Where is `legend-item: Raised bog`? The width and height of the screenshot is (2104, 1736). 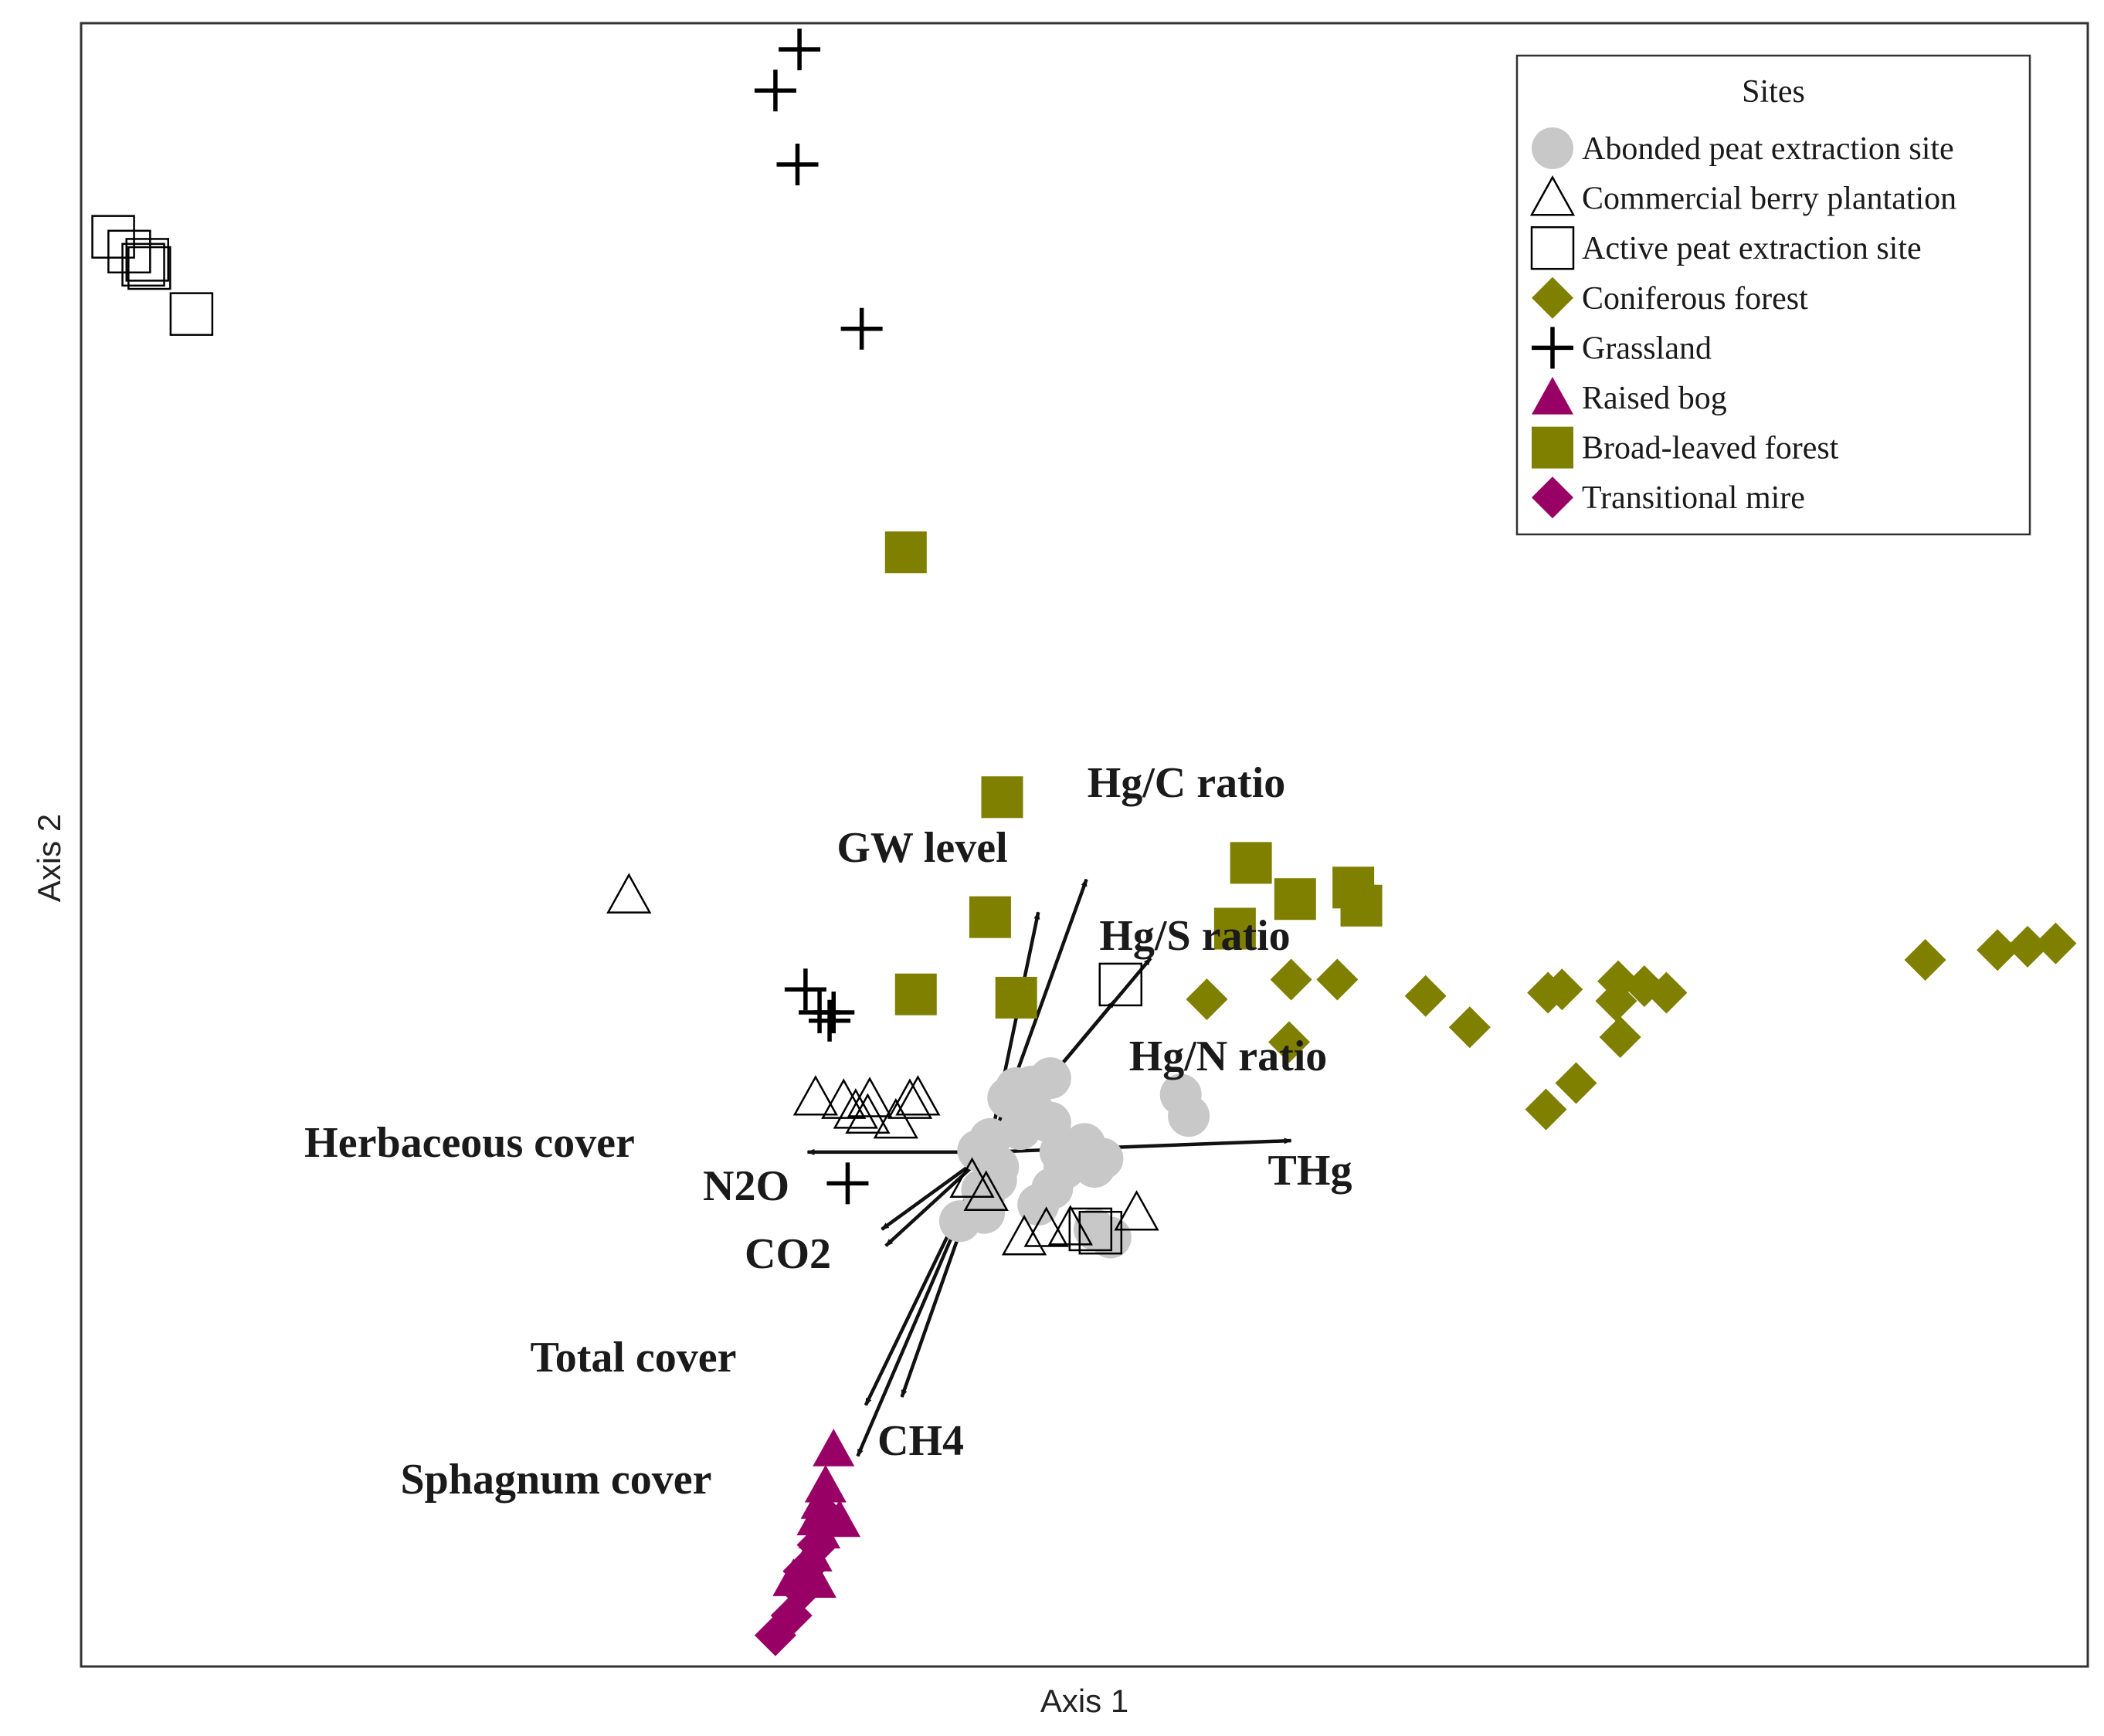
legend-item: Raised bog is located at coordinates (1629, 396).